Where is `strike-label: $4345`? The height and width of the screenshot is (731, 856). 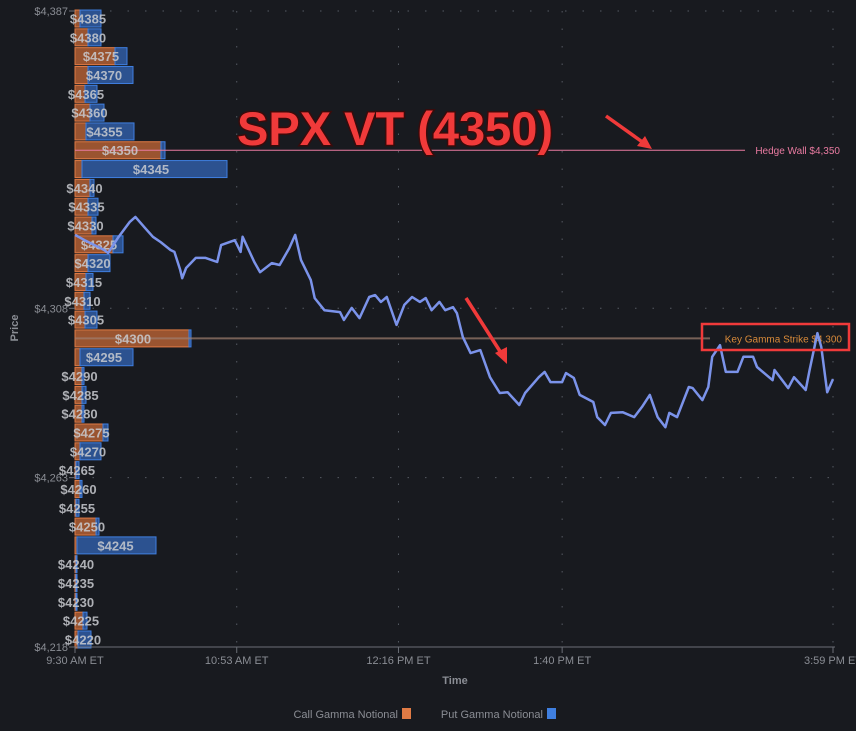 strike-label: $4345 is located at coordinates (151, 169).